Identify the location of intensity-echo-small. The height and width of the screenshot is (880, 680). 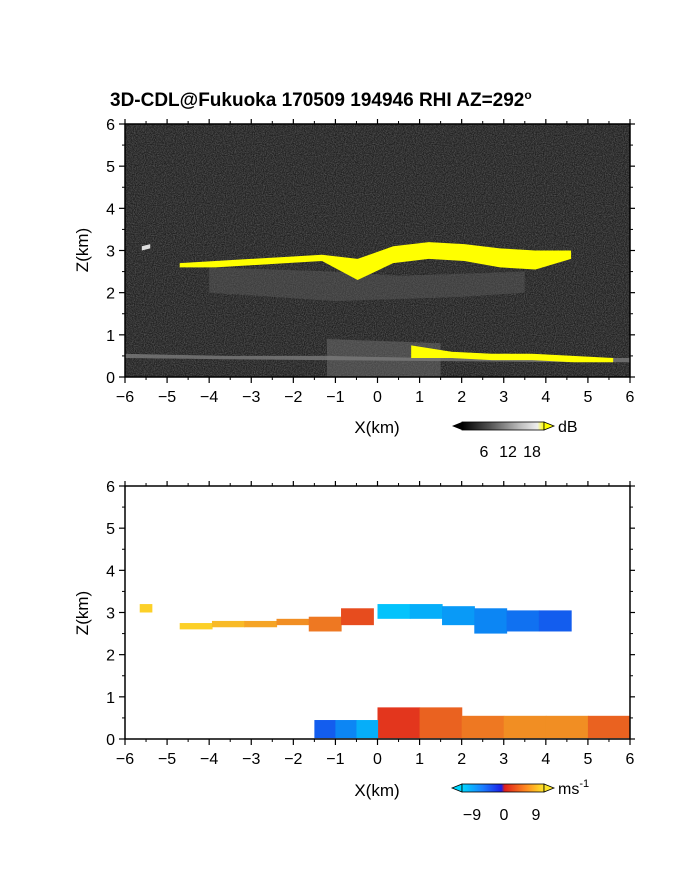
(146, 247).